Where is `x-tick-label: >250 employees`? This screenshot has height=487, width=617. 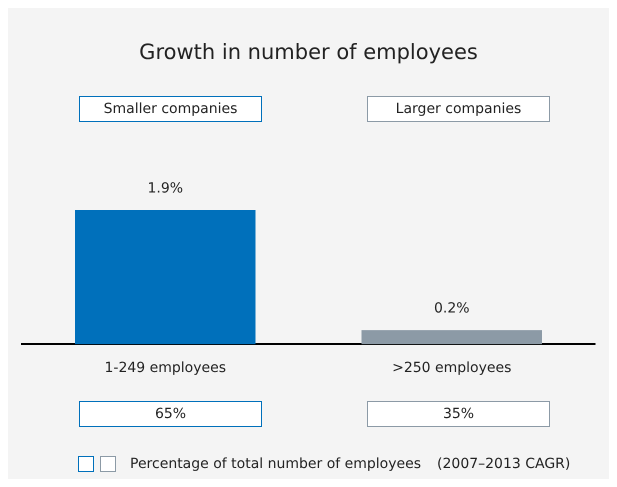 x-tick-label: >250 employees is located at coordinates (452, 368).